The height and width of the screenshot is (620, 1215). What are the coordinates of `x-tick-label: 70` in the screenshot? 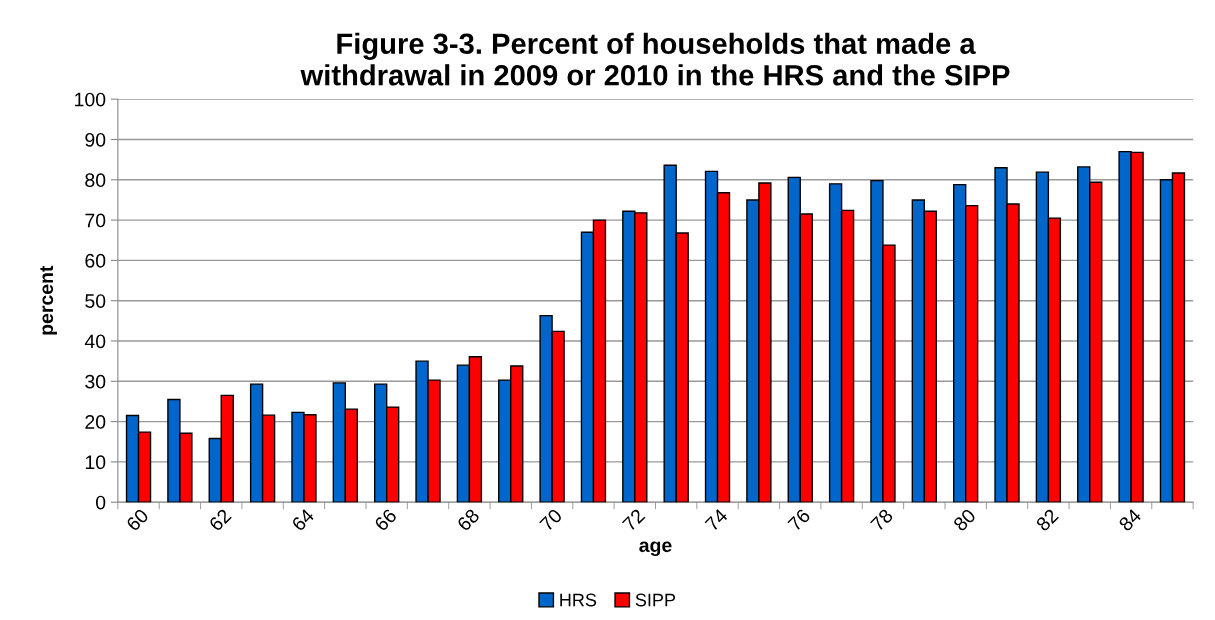 It's located at (551, 519).